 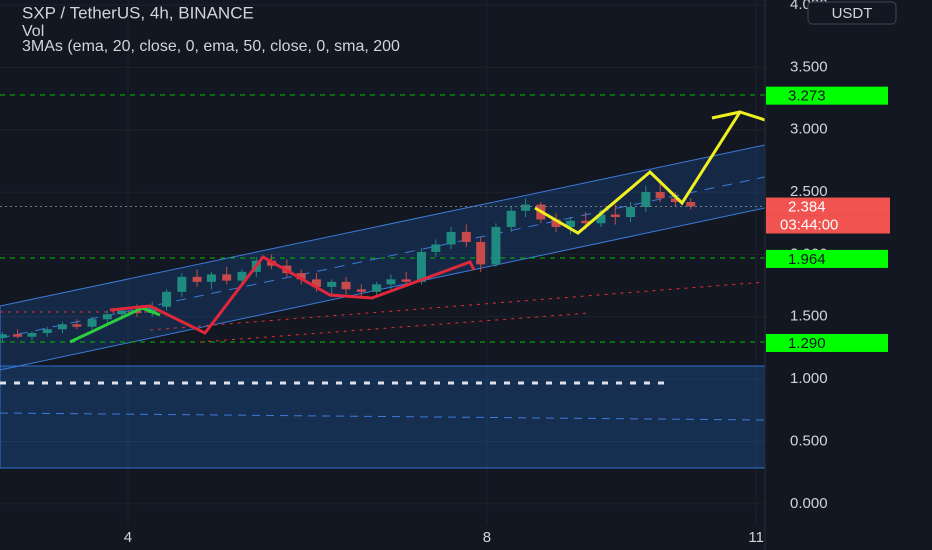 What do you see at coordinates (292, 295) in the screenshot?
I see `red-path` at bounding box center [292, 295].